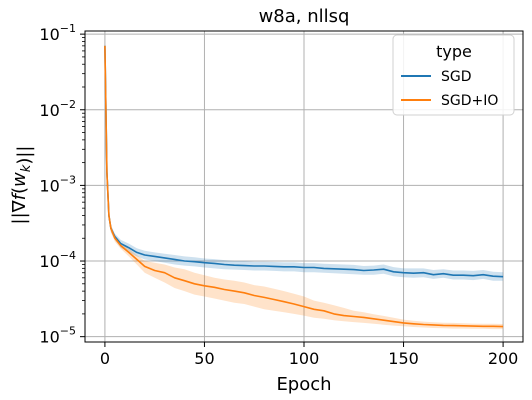  What do you see at coordinates (503, 358) in the screenshot?
I see `x-tick-label: 200` at bounding box center [503, 358].